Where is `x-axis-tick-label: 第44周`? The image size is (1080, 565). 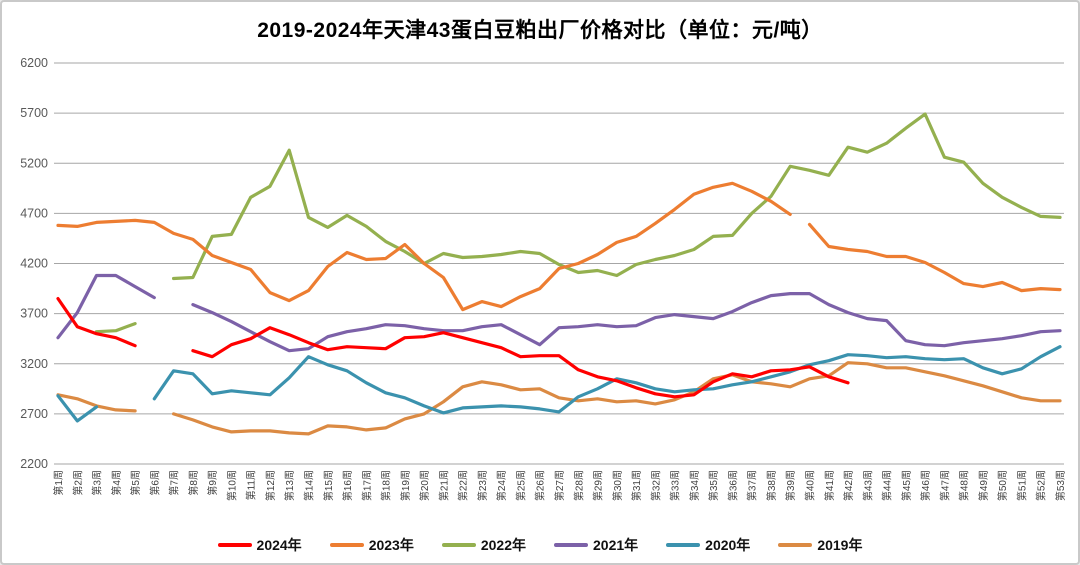 x-axis-tick-label: 第44周 is located at coordinates (887, 485).